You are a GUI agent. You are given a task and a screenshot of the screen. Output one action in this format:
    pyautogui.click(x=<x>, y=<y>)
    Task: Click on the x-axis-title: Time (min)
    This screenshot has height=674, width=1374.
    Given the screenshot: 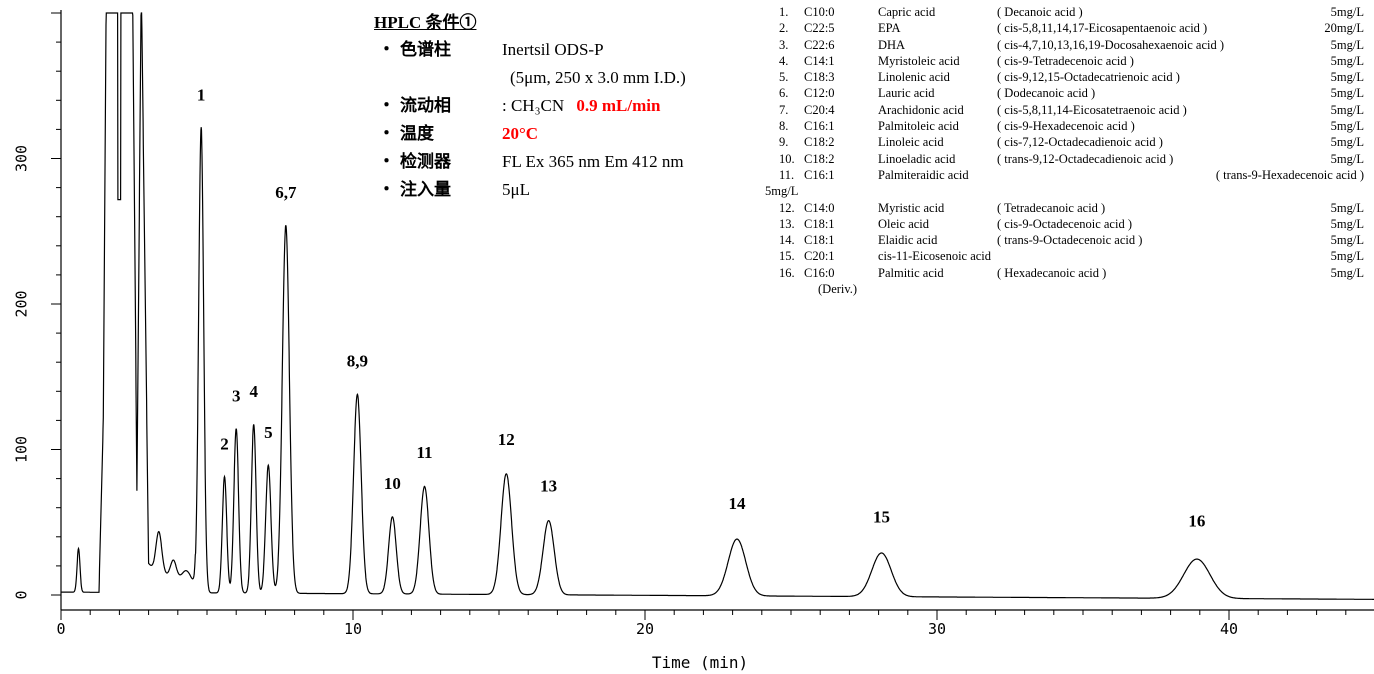 What is the action you would take?
    pyautogui.click(x=700, y=662)
    